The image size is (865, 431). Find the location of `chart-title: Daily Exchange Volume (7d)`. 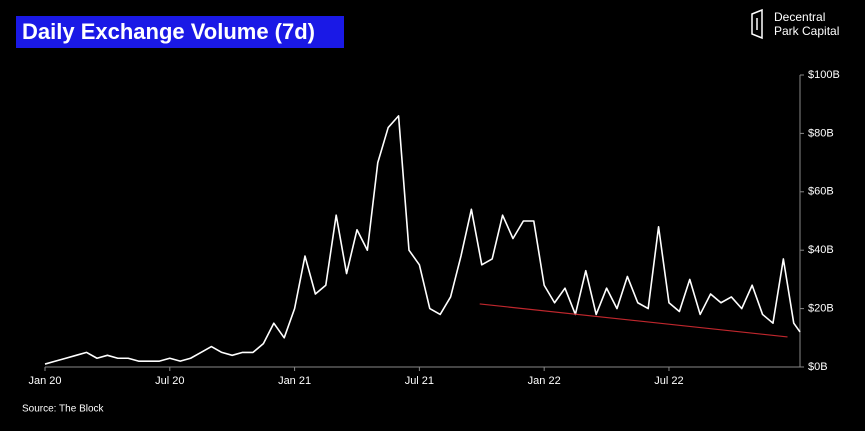

chart-title: Daily Exchange Volume (7d) is located at coordinates (168, 31).